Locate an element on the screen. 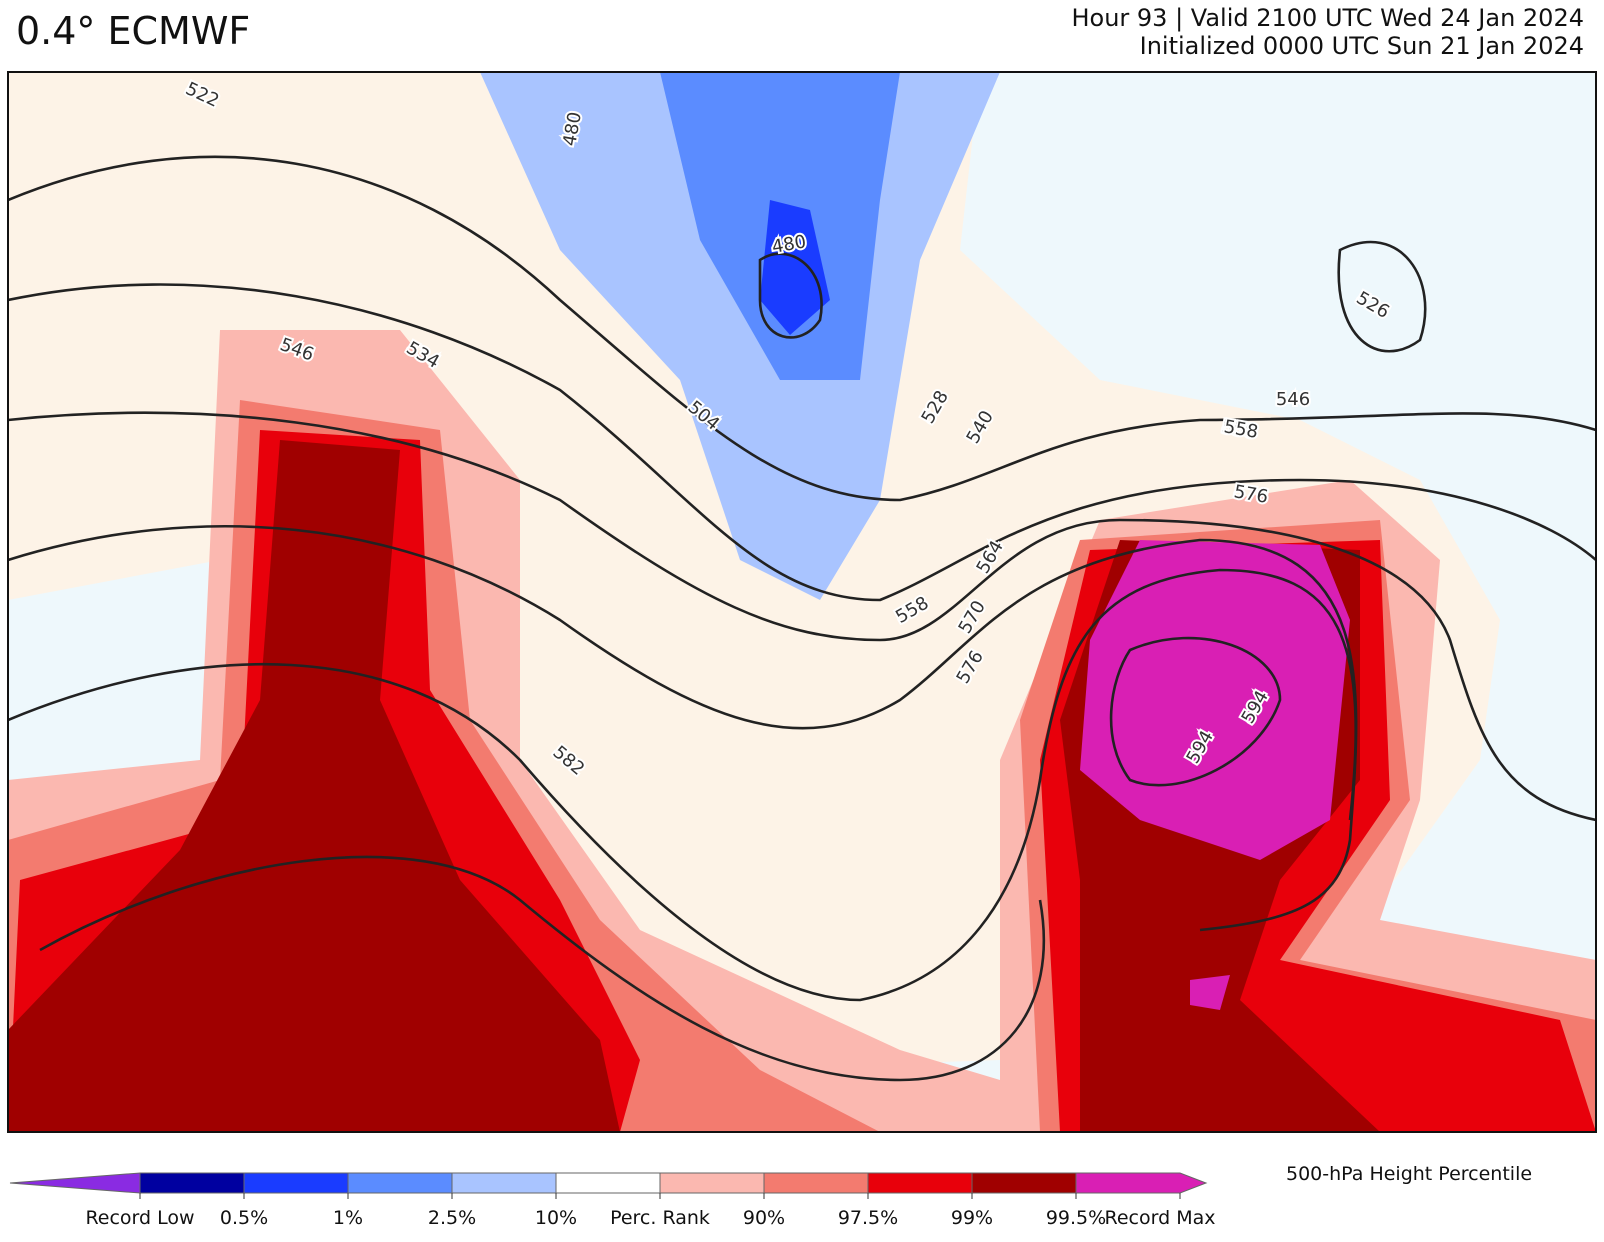  colorbar-label: 99.5% is located at coordinates (1076, 1218).